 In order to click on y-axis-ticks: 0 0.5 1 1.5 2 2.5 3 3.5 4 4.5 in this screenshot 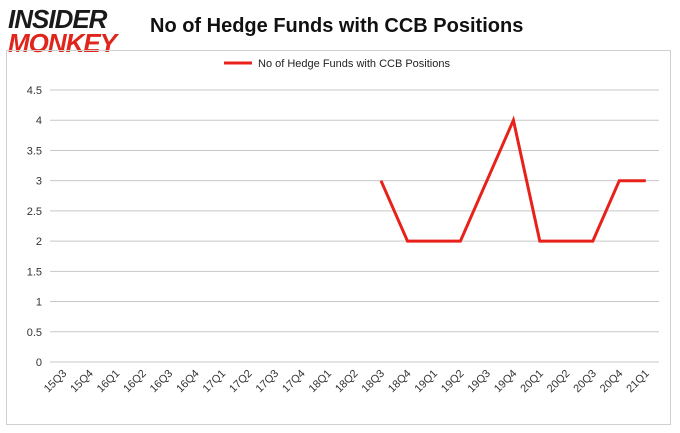, I will do `click(34, 227)`.